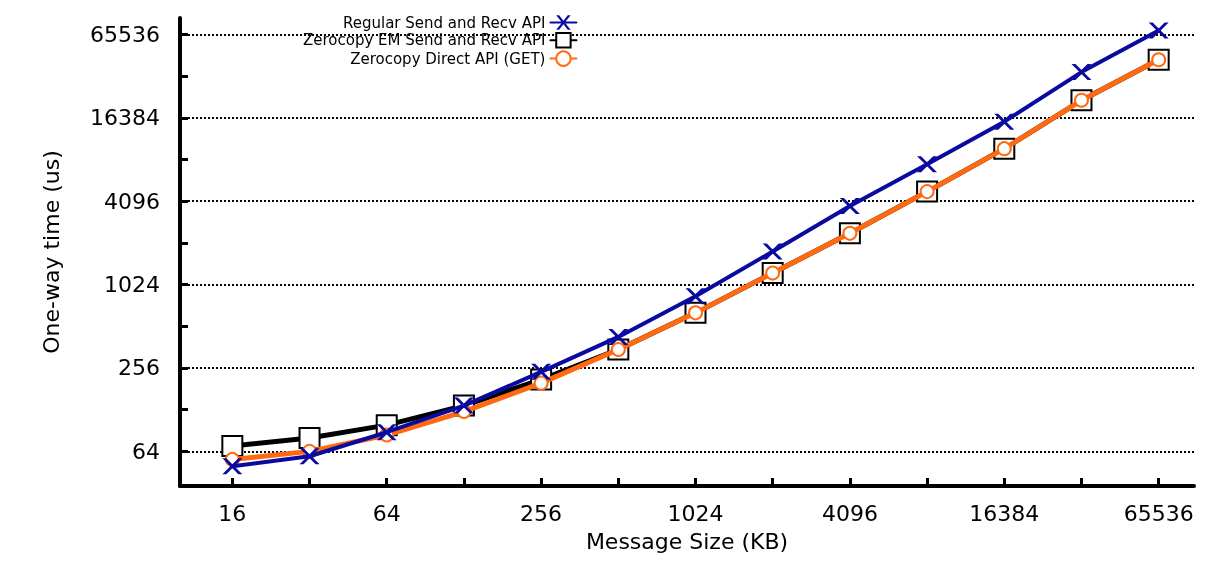  Describe the element at coordinates (139, 368) in the screenshot. I see `y-tick-label: 256` at that location.